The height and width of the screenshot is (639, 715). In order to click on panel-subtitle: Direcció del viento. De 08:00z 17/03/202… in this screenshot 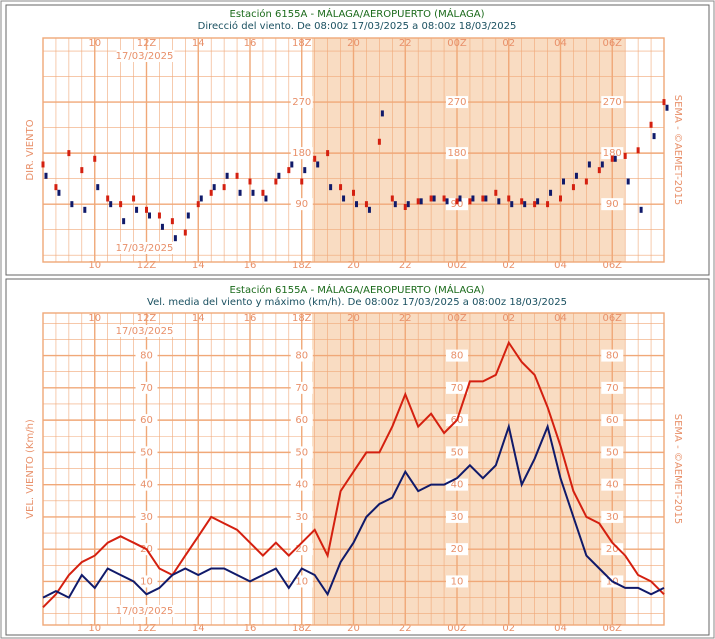, I will do `click(357, 26)`.